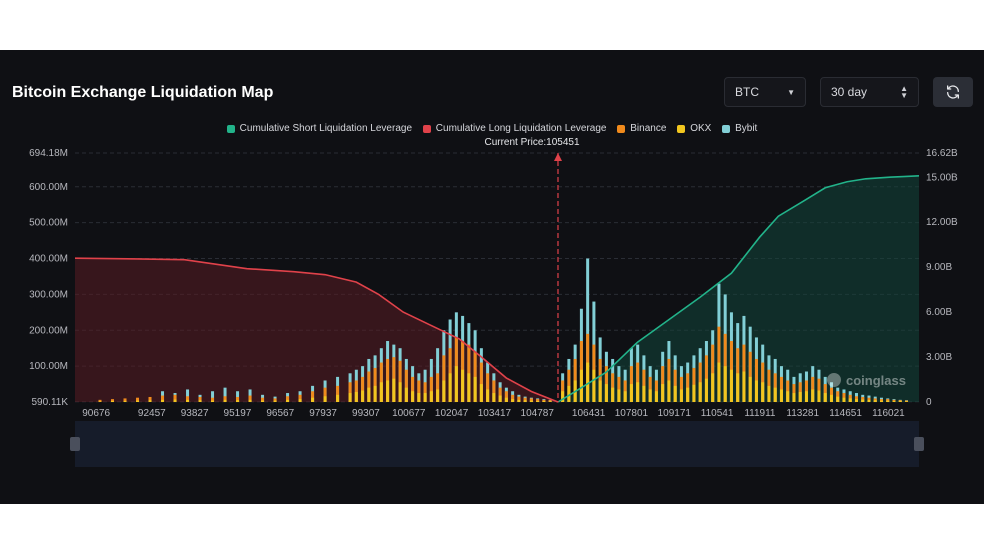 Image resolution: width=984 pixels, height=554 pixels. What do you see at coordinates (319, 128) in the screenshot?
I see `legend-short: Cumulative Short Liquidation Leverage` at bounding box center [319, 128].